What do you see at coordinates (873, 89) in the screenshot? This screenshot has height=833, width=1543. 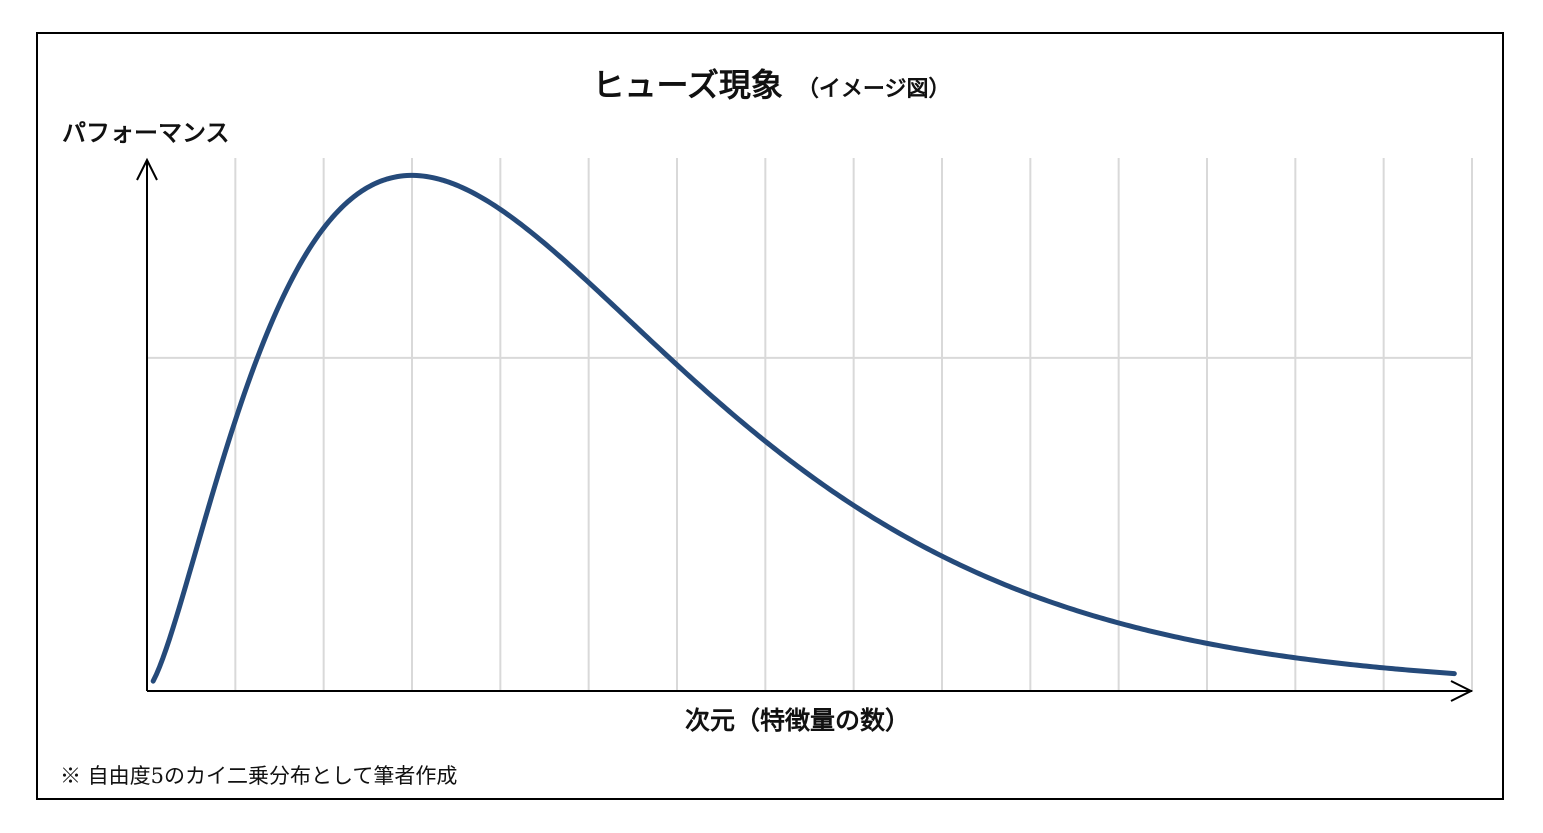 I see `chart-subtitle: （イメージ図）` at bounding box center [873, 89].